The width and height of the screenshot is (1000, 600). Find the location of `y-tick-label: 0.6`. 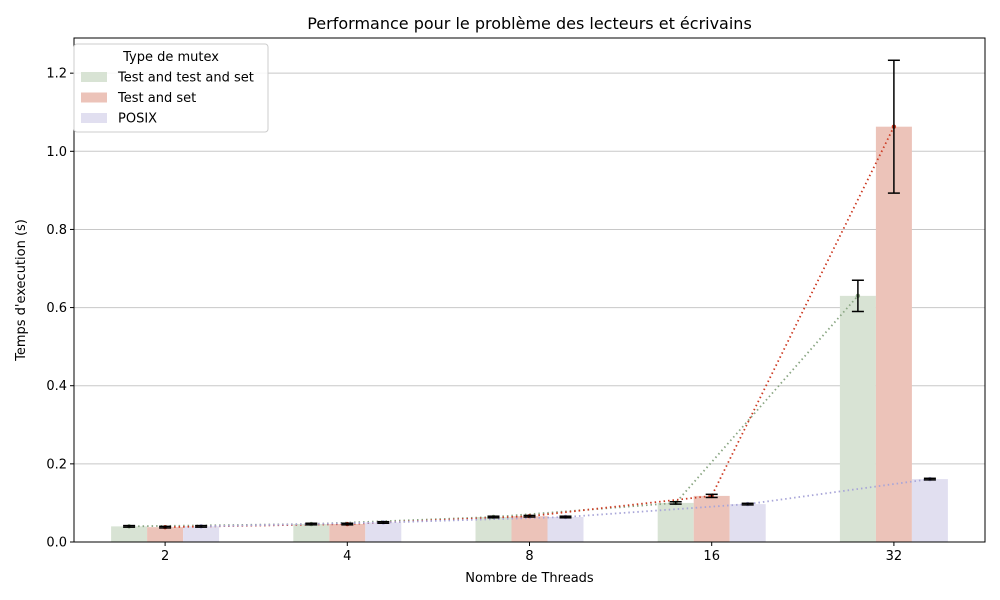

y-tick-label: 0.6 is located at coordinates (56, 308).